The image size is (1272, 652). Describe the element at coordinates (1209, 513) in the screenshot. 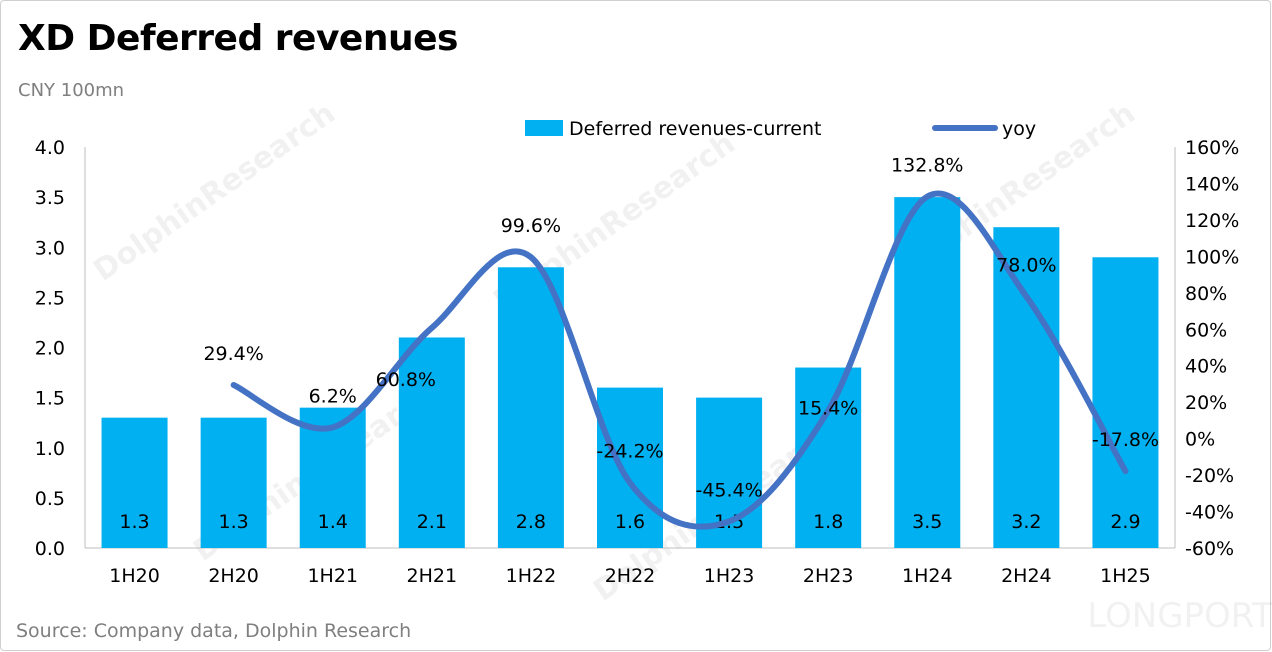

I see `right-tick-label: -40%` at that location.